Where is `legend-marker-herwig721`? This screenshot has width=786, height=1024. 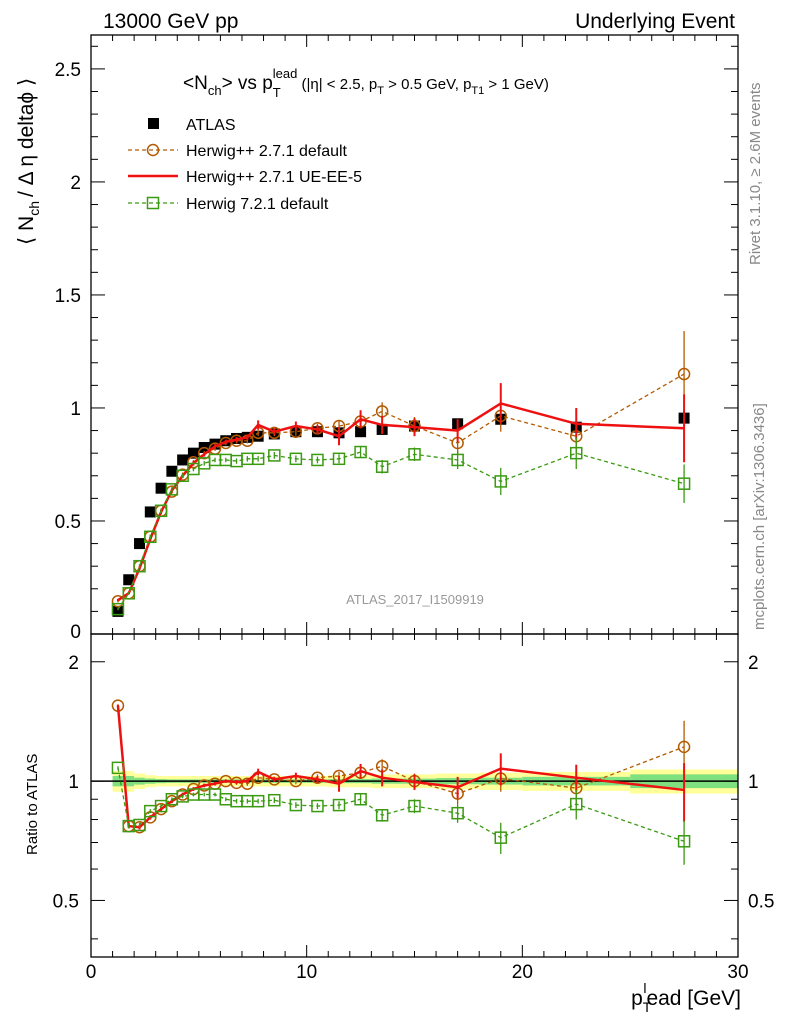
legend-marker-herwig721 is located at coordinates (153, 203).